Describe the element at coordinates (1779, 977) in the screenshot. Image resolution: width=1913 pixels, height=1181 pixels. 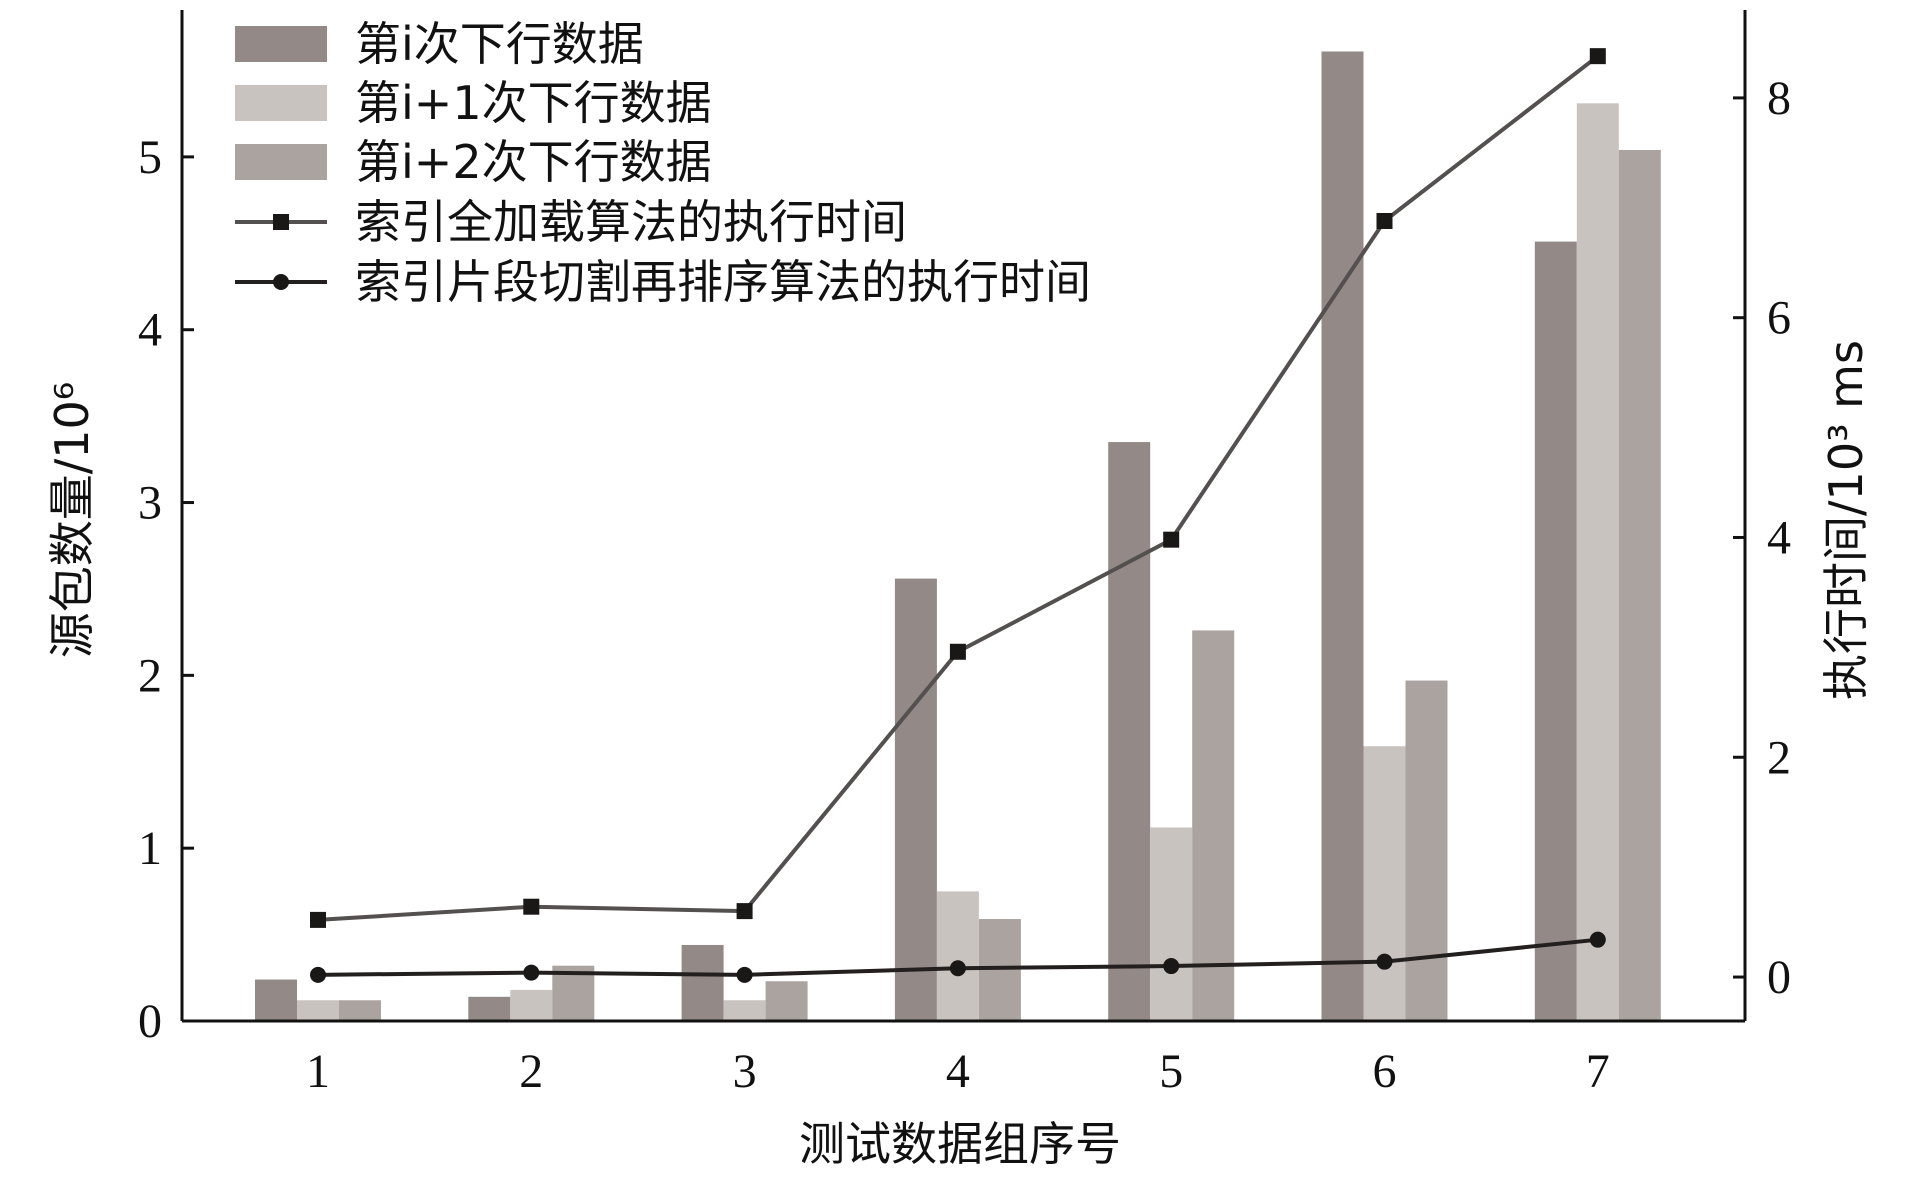
I see `right-axis-tick-label: 0` at that location.